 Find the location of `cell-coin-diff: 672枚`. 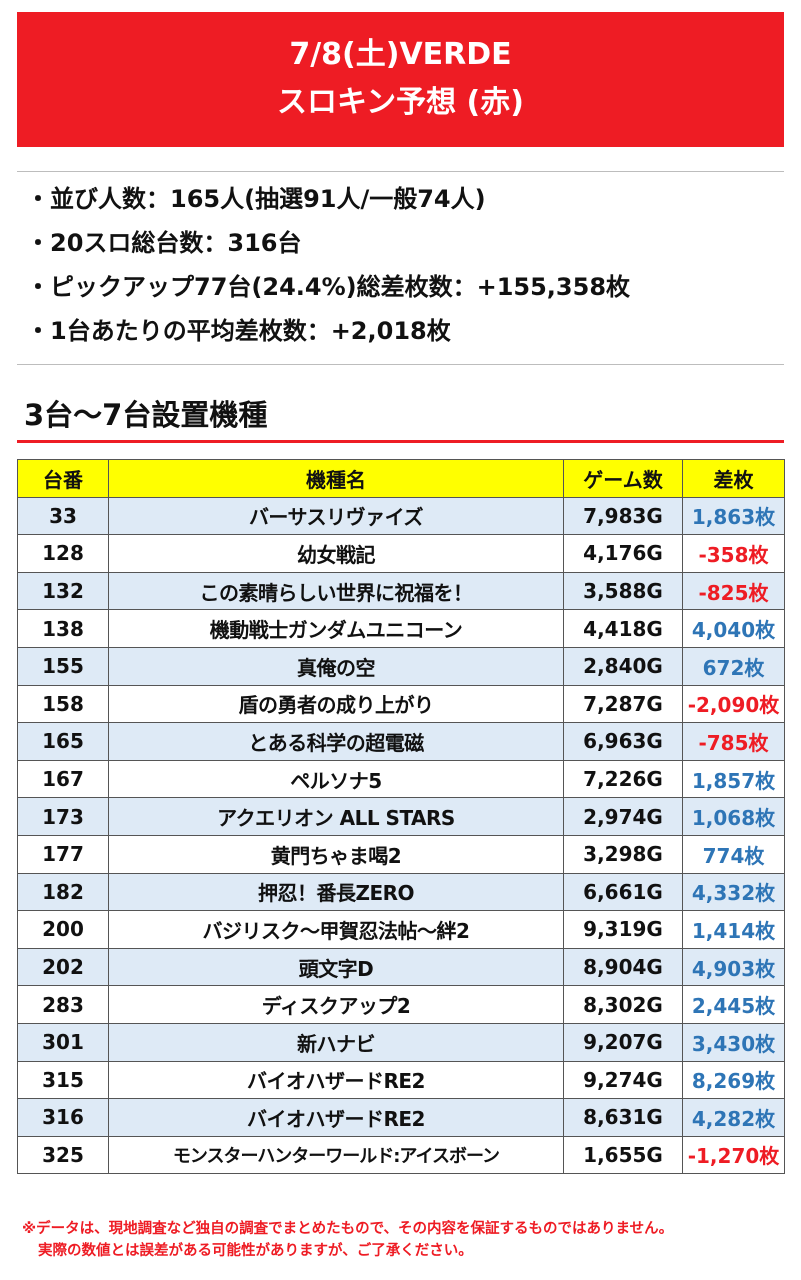

cell-coin-diff: 672枚 is located at coordinates (733, 666).